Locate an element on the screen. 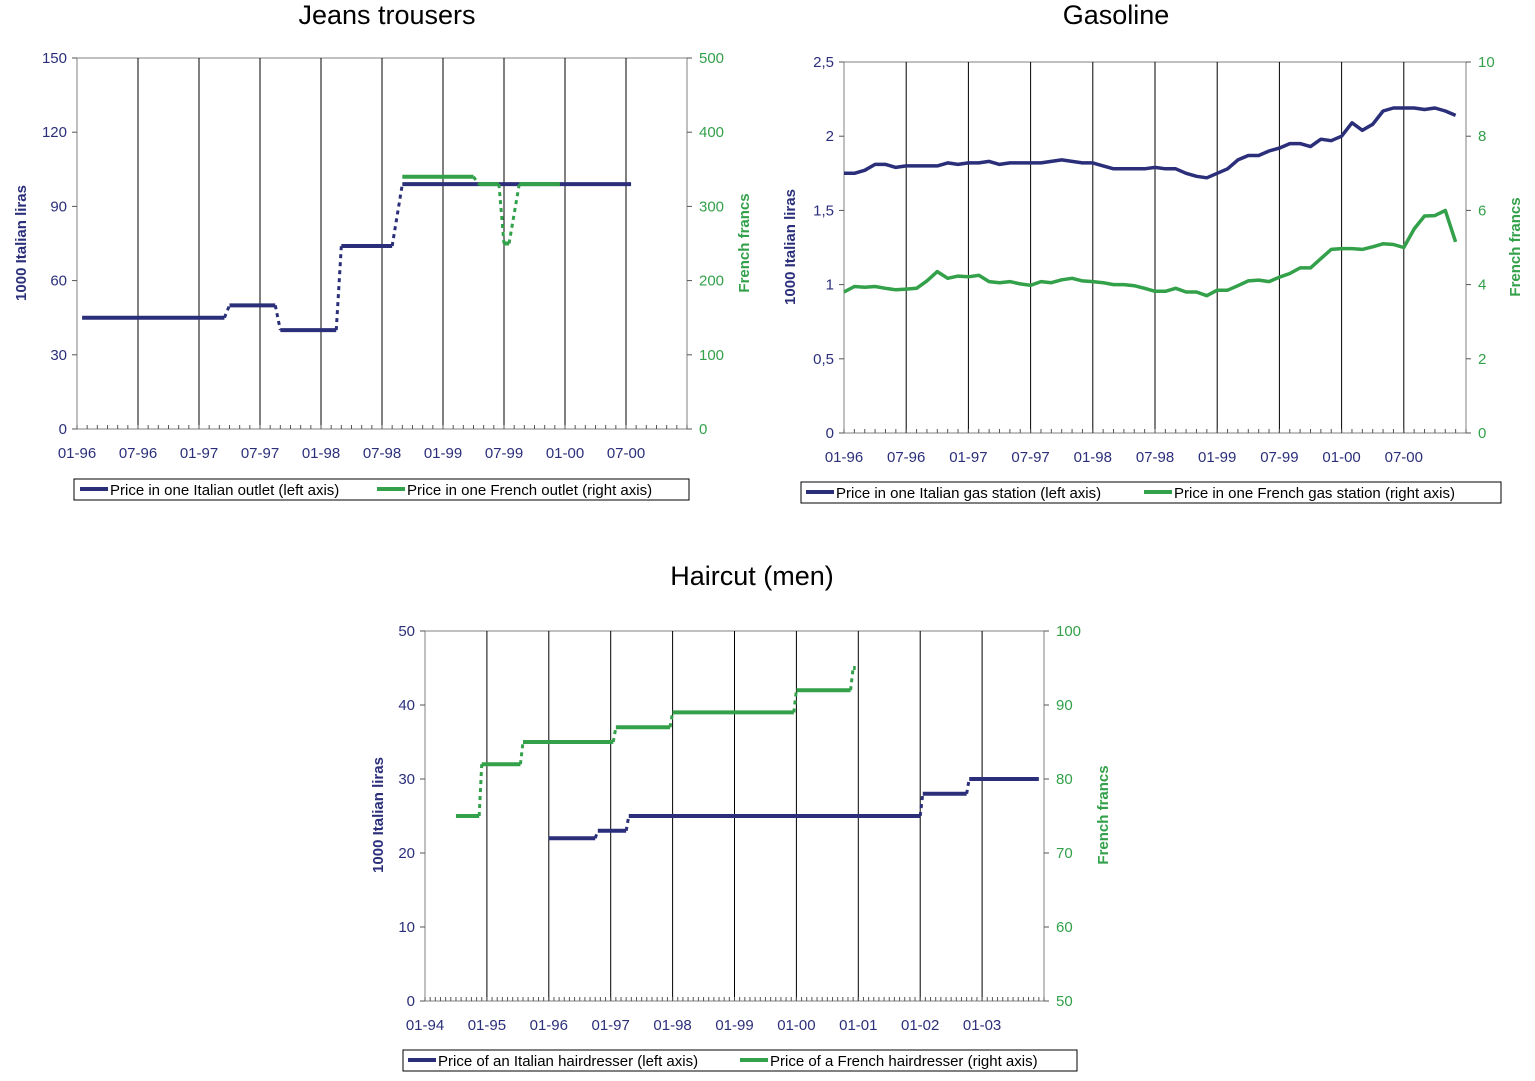 This screenshot has width=1535, height=1081. y-right-tick-label: 100 is located at coordinates (1068, 631).